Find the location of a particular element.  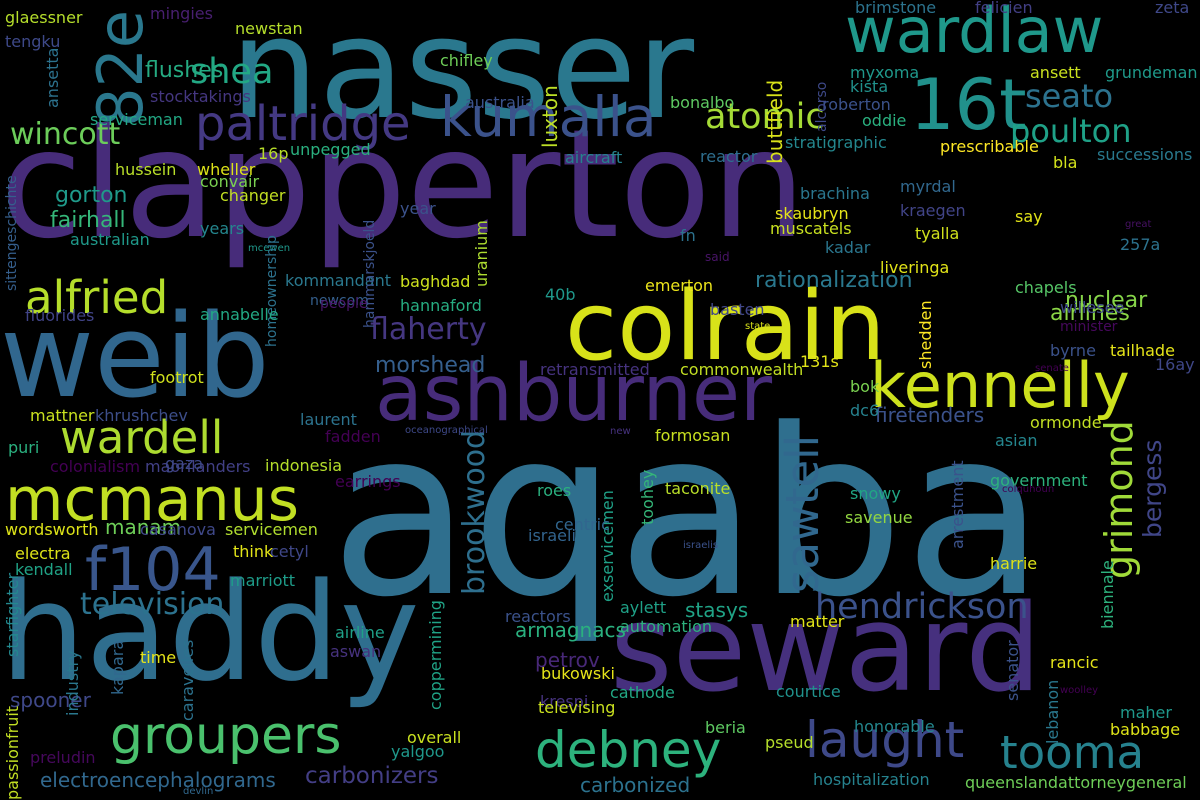

word-cloud-word: people is located at coordinates (344, 304).